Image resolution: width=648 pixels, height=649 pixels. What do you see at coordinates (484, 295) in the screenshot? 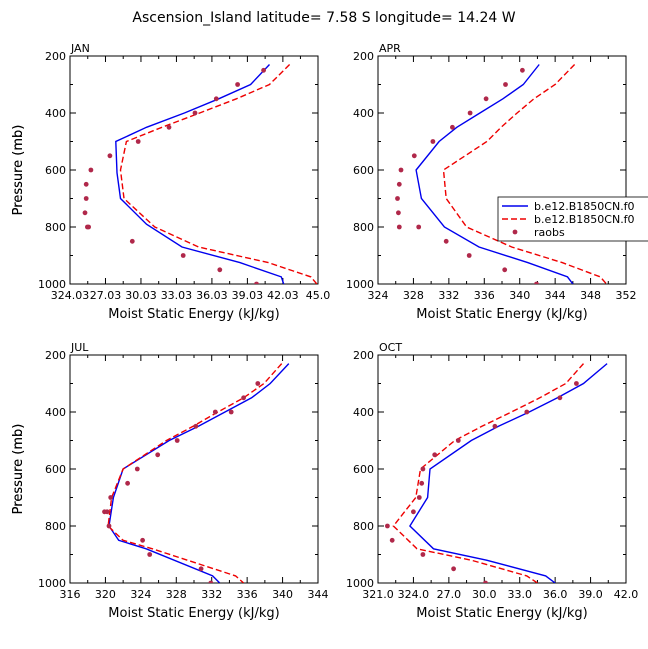
I see `x-tick-label: 336` at bounding box center [484, 295].